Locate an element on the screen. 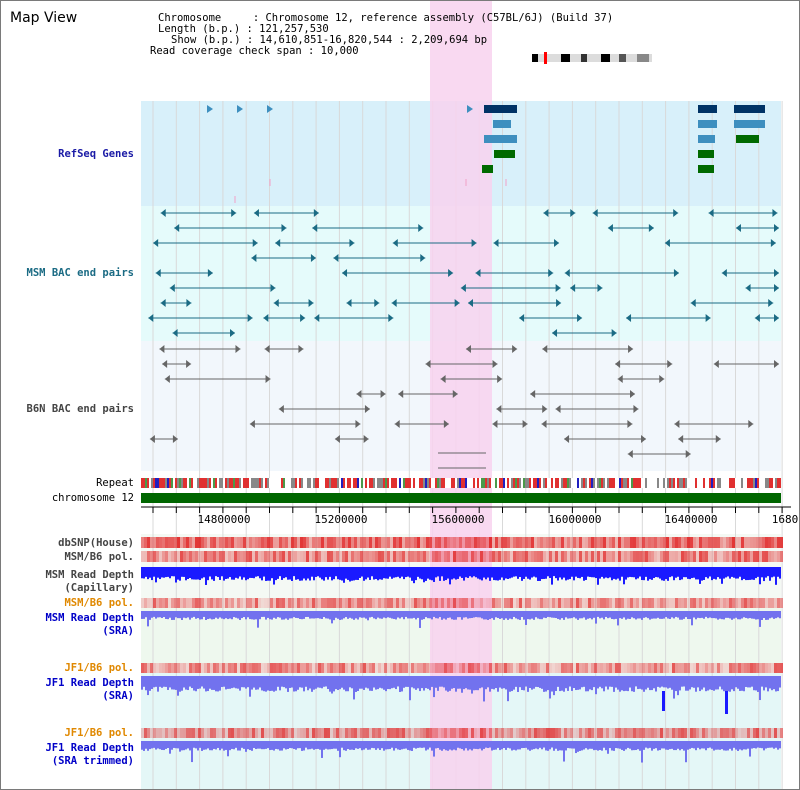 This screenshot has height=790, width=800. track-label-msm-b6-pol-1: MSM/B6 pol. is located at coordinates (99, 557).